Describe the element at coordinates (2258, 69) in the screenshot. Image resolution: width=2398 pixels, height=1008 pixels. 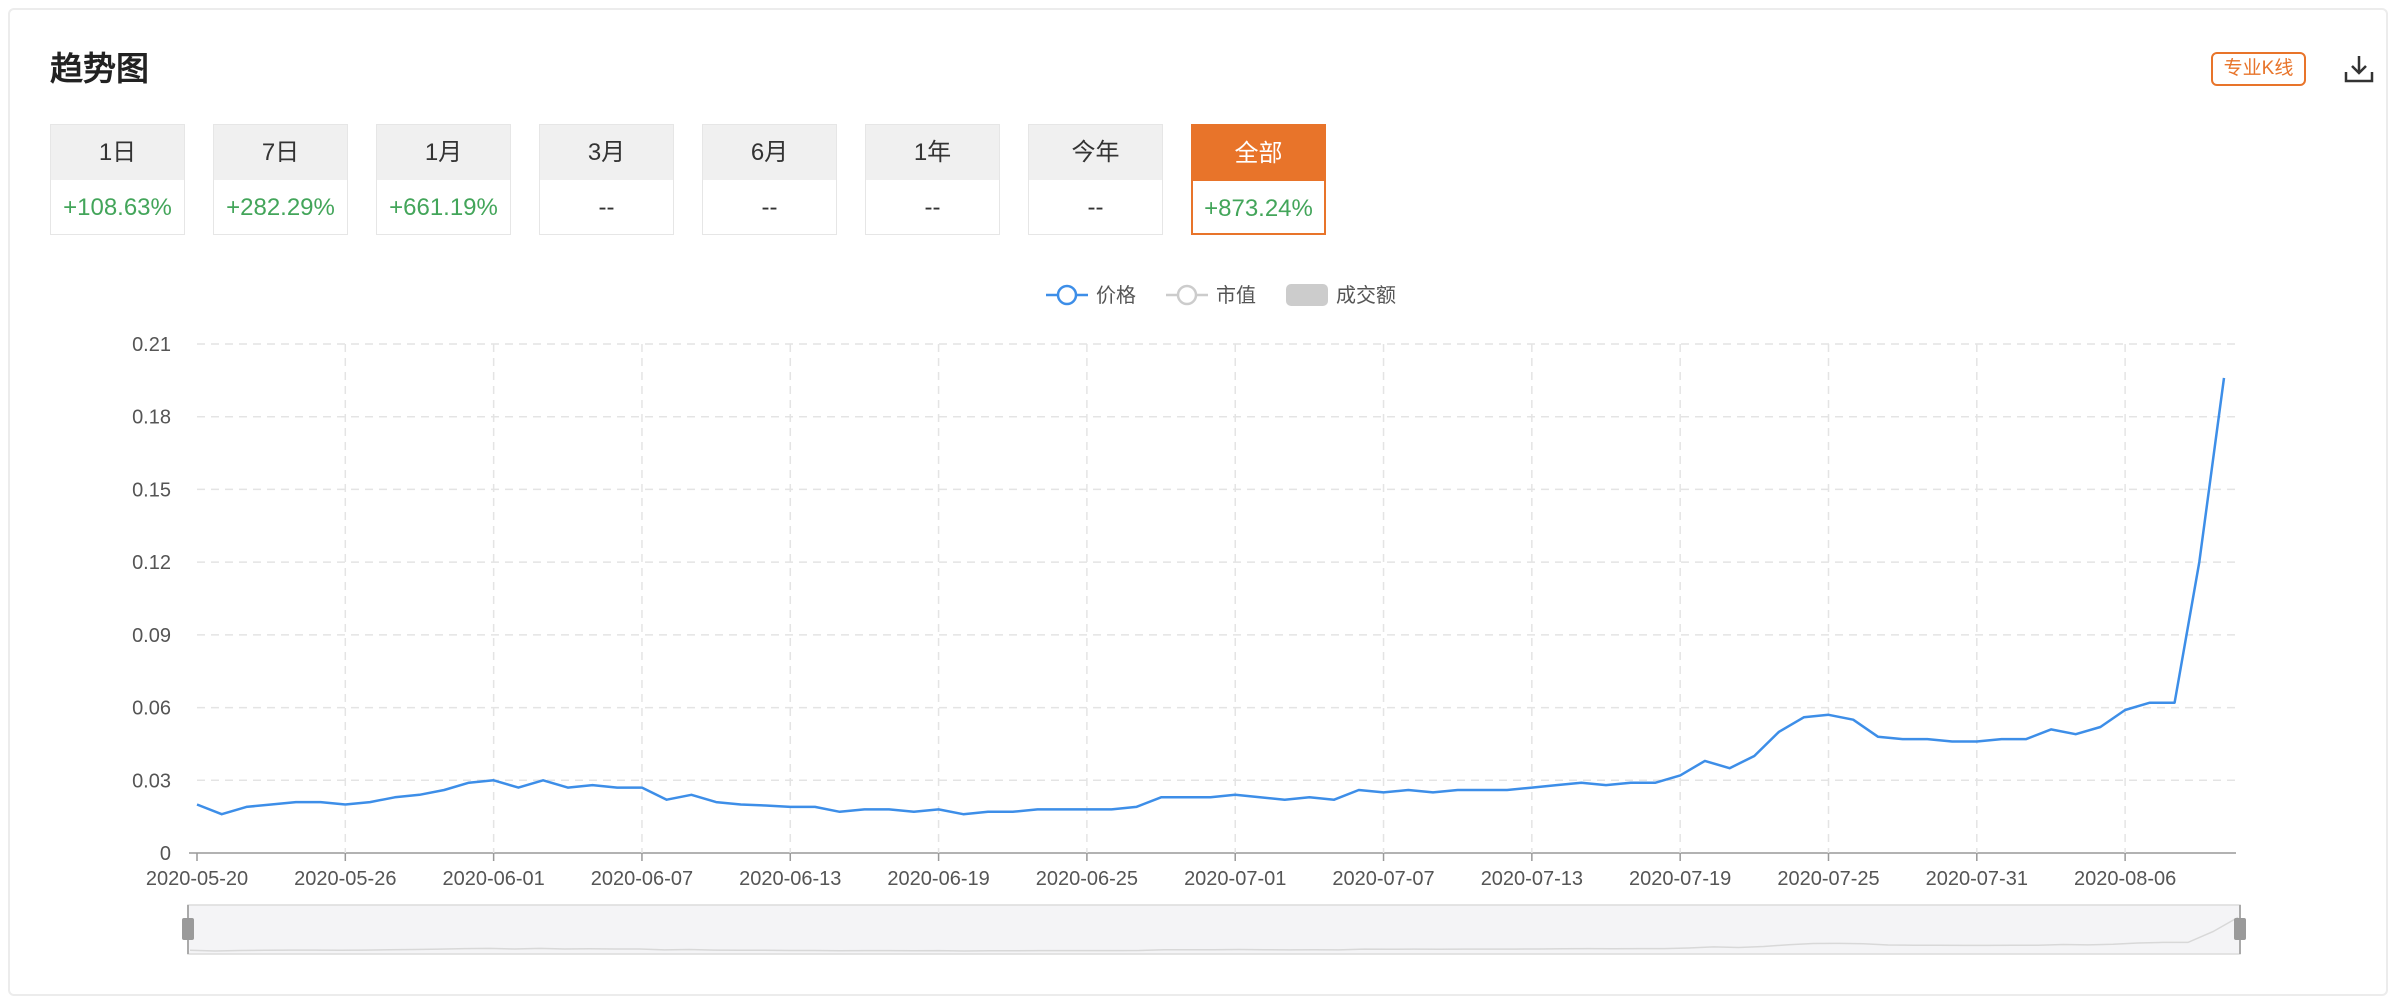
I see `kline-button: 专业K线` at that location.